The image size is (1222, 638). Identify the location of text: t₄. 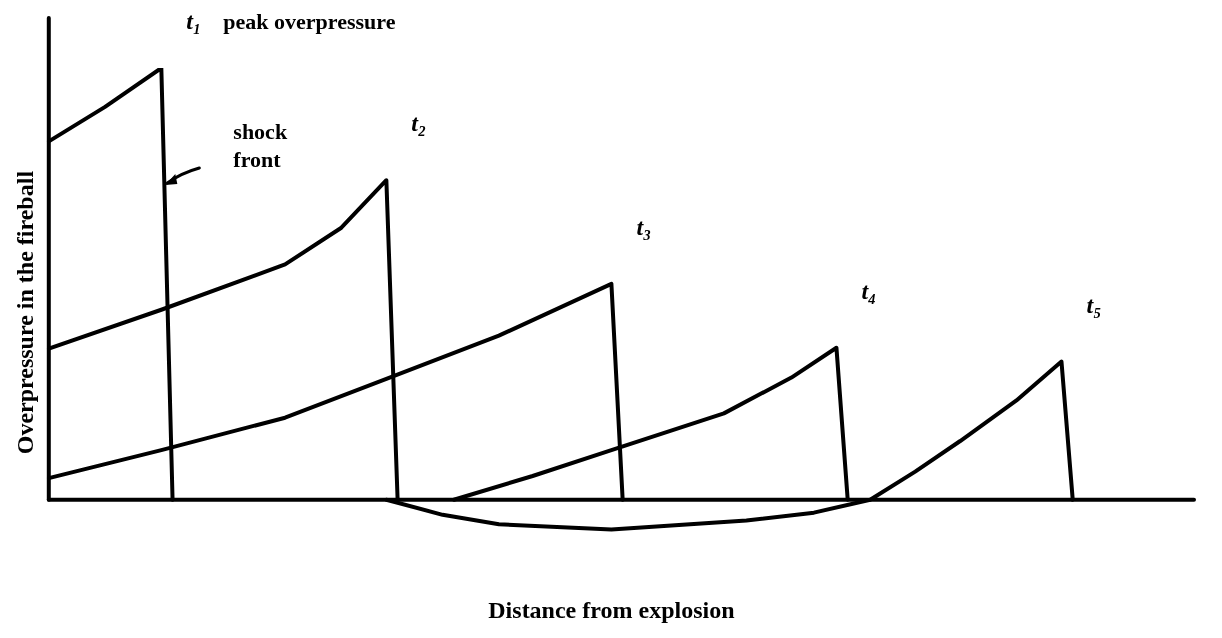
(869, 290).